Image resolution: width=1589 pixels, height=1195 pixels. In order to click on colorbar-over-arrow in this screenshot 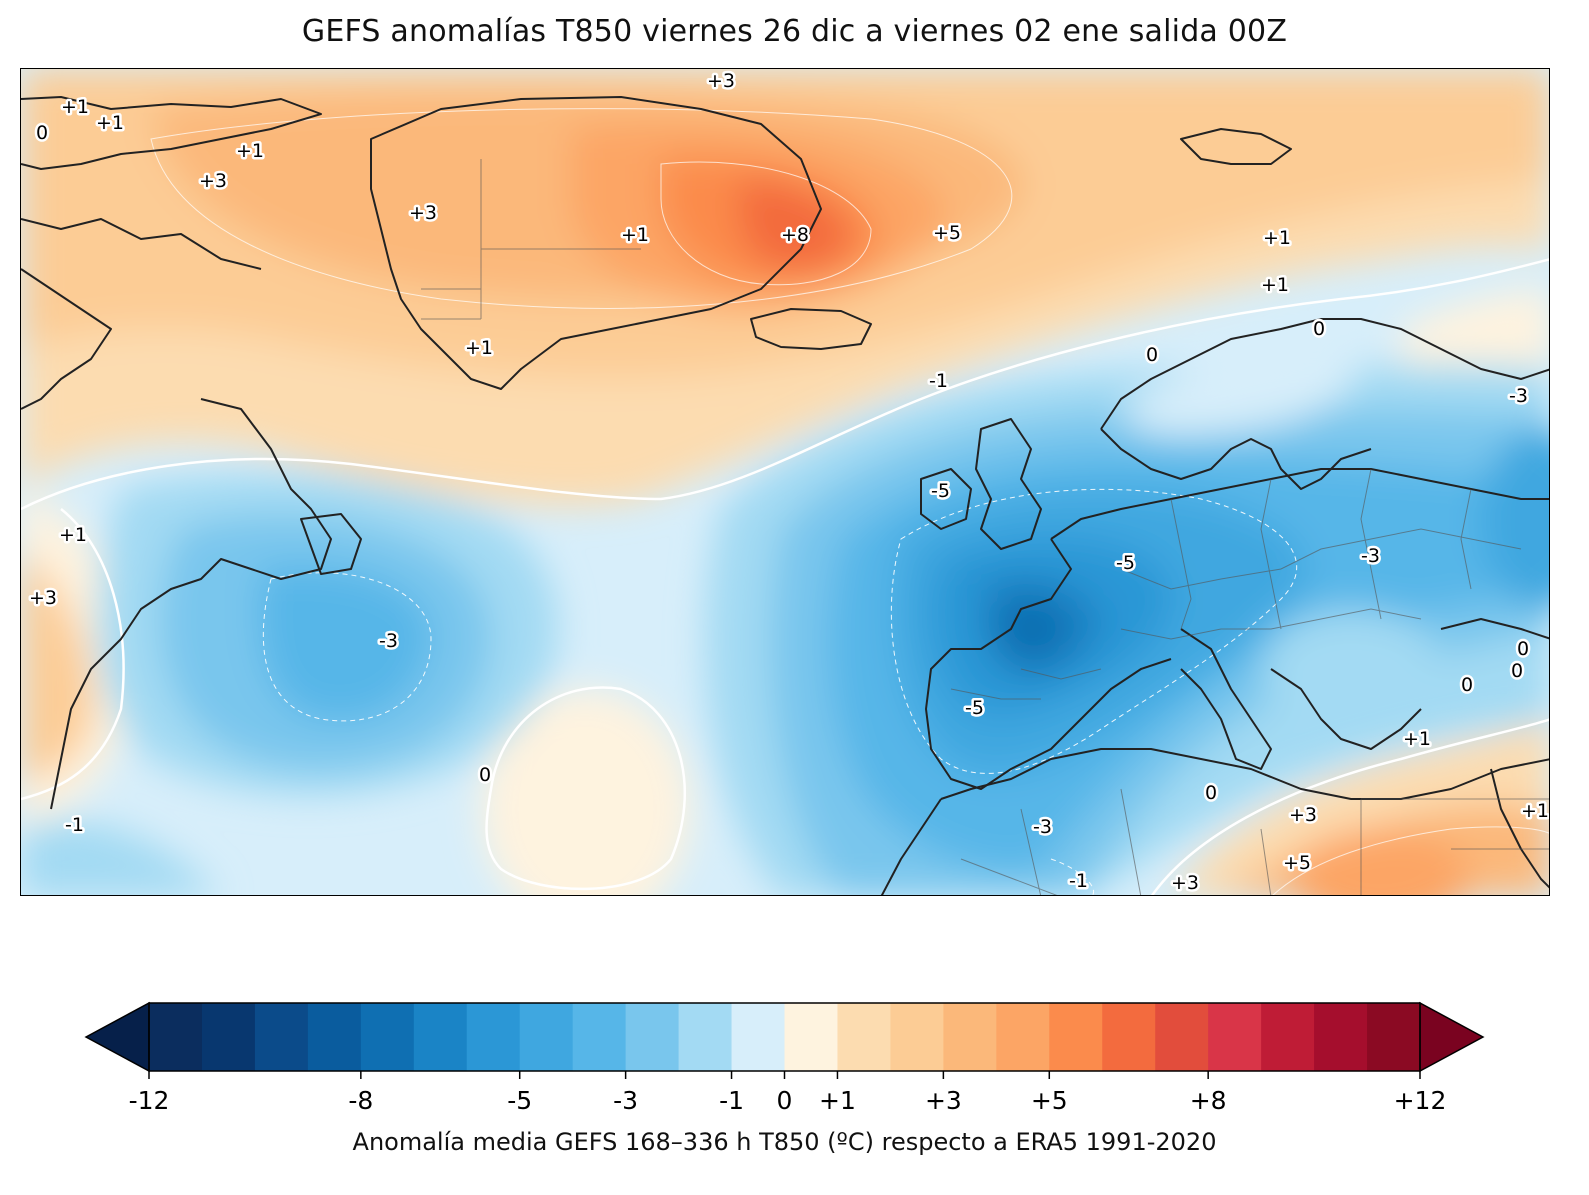, I will do `click(1452, 1037)`.